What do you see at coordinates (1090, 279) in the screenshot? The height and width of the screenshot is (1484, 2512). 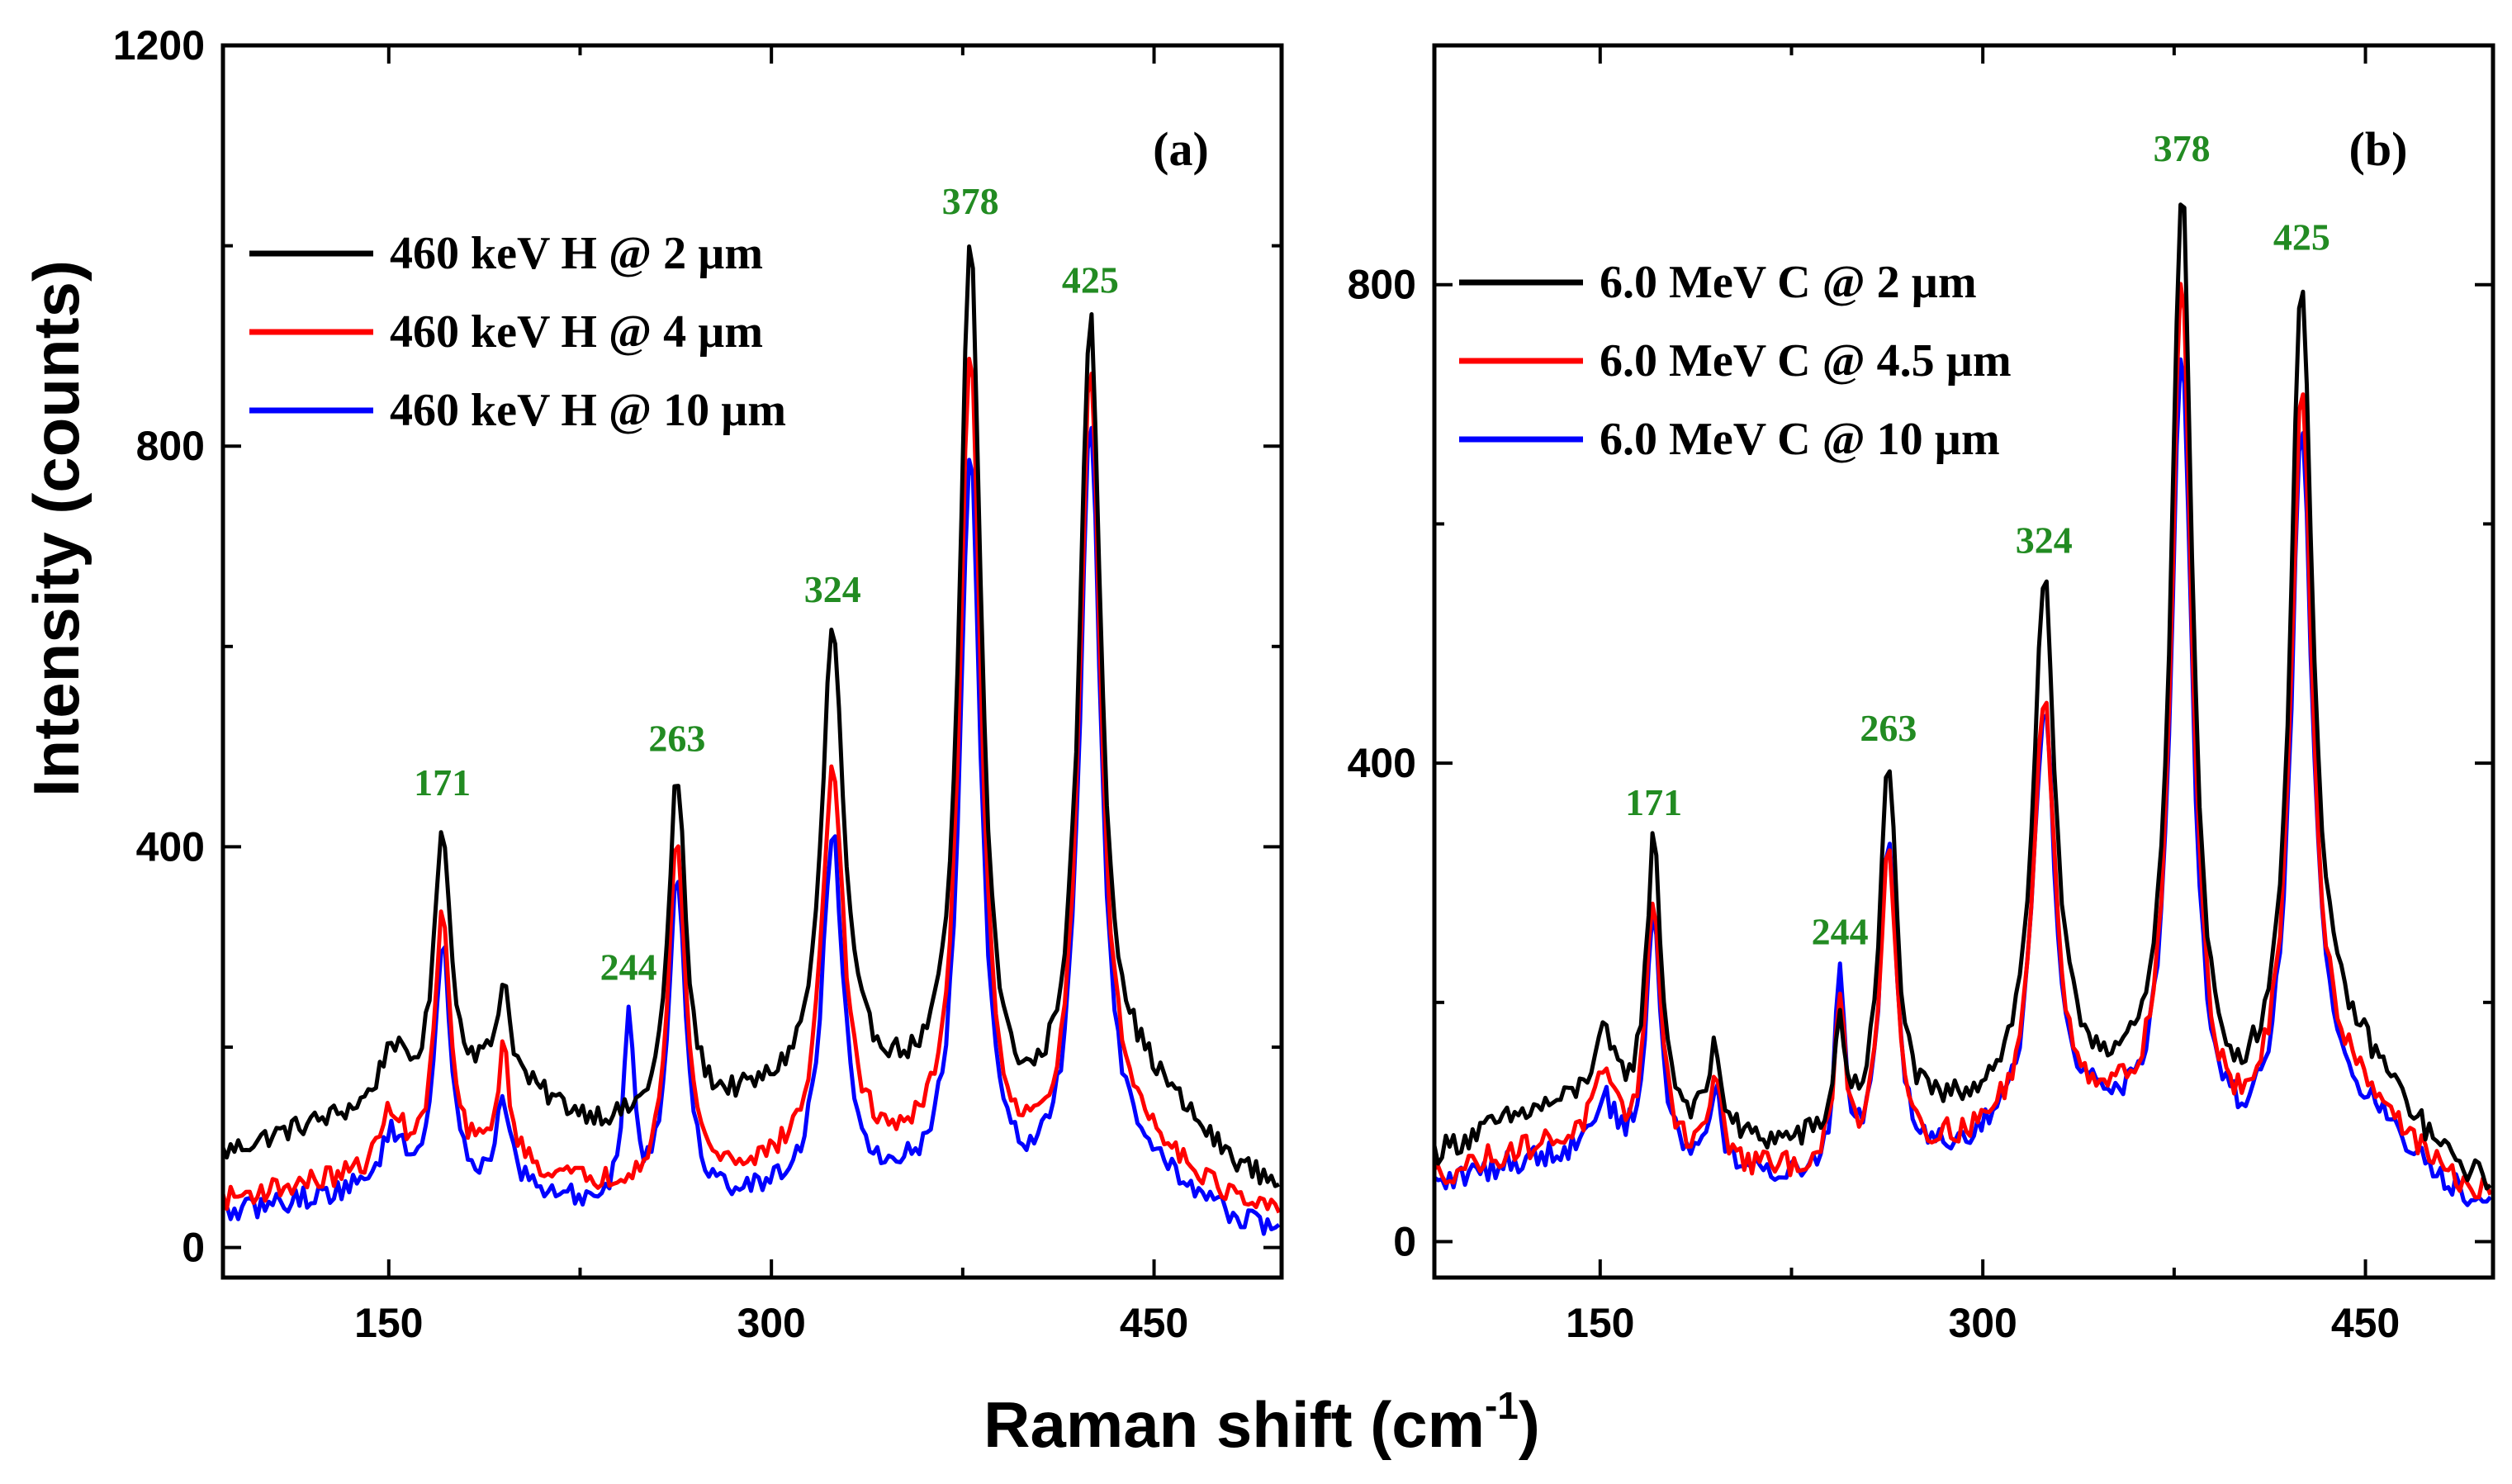 I see `panel-a-peak-label: 425` at bounding box center [1090, 279].